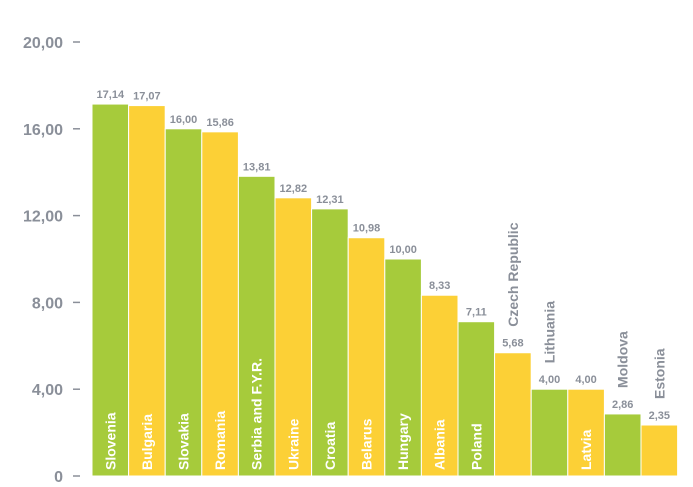 The image size is (693, 487). I want to click on category-label: Moldova, so click(623, 359).